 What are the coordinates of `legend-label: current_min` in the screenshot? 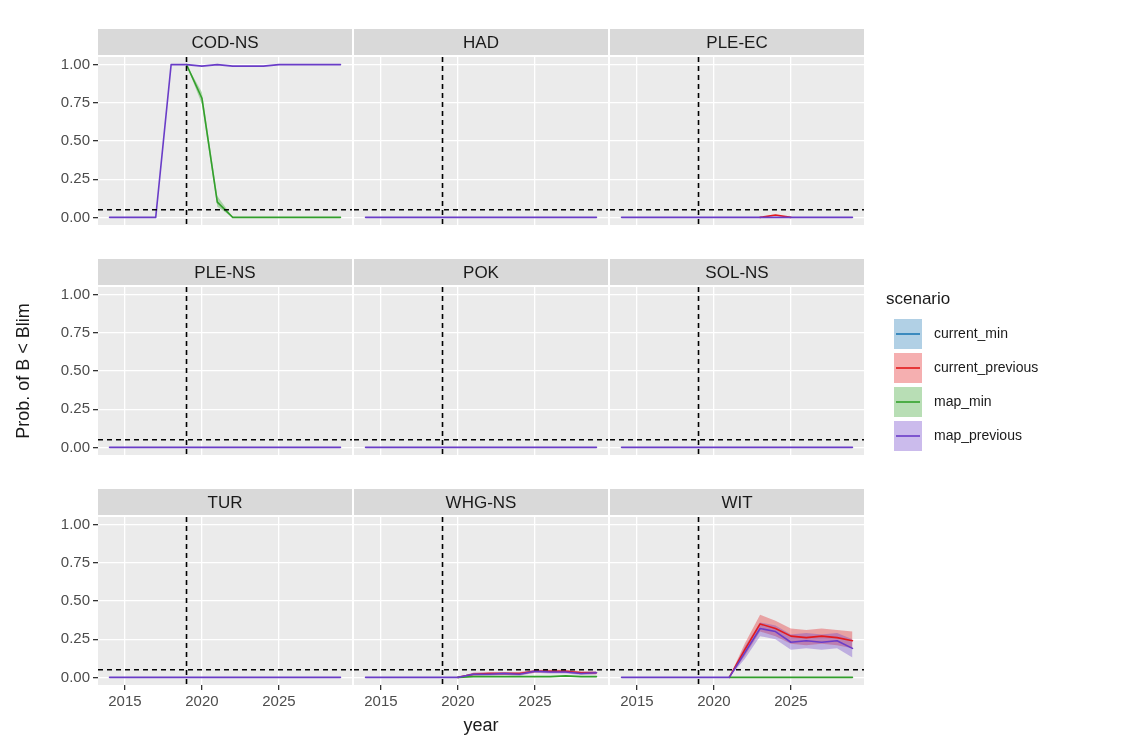 It's located at (971, 332).